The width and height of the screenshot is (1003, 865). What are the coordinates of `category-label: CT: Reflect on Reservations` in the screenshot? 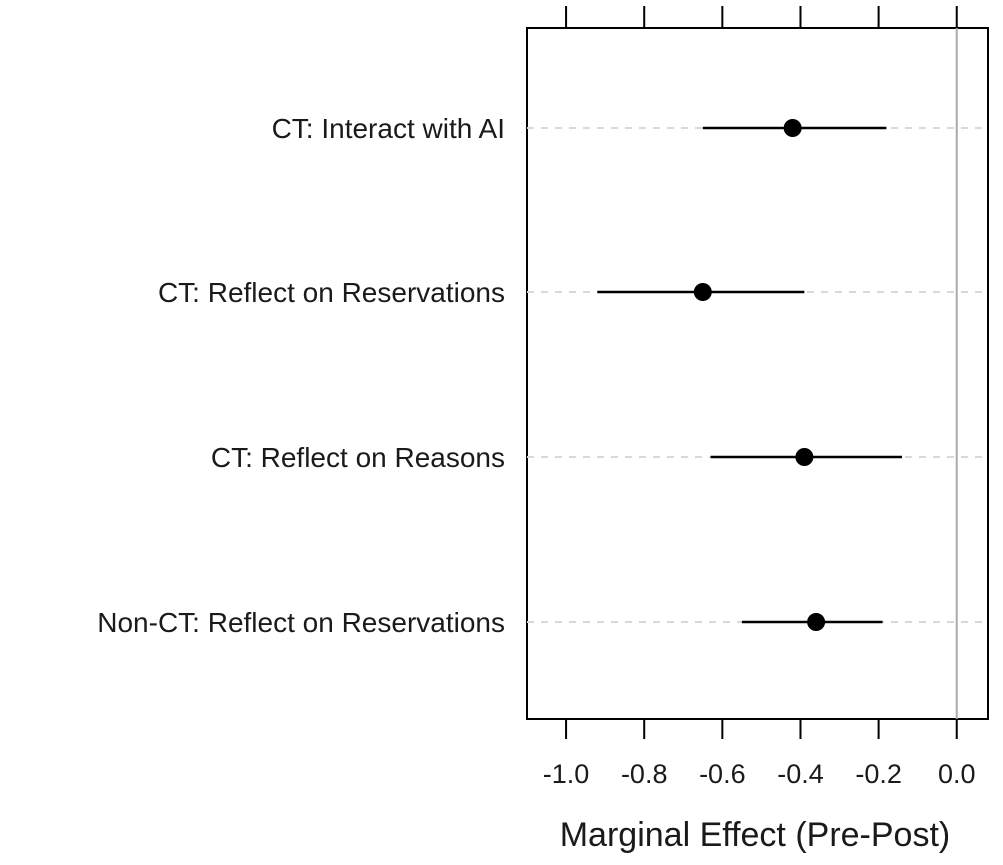 It's located at (331, 292).